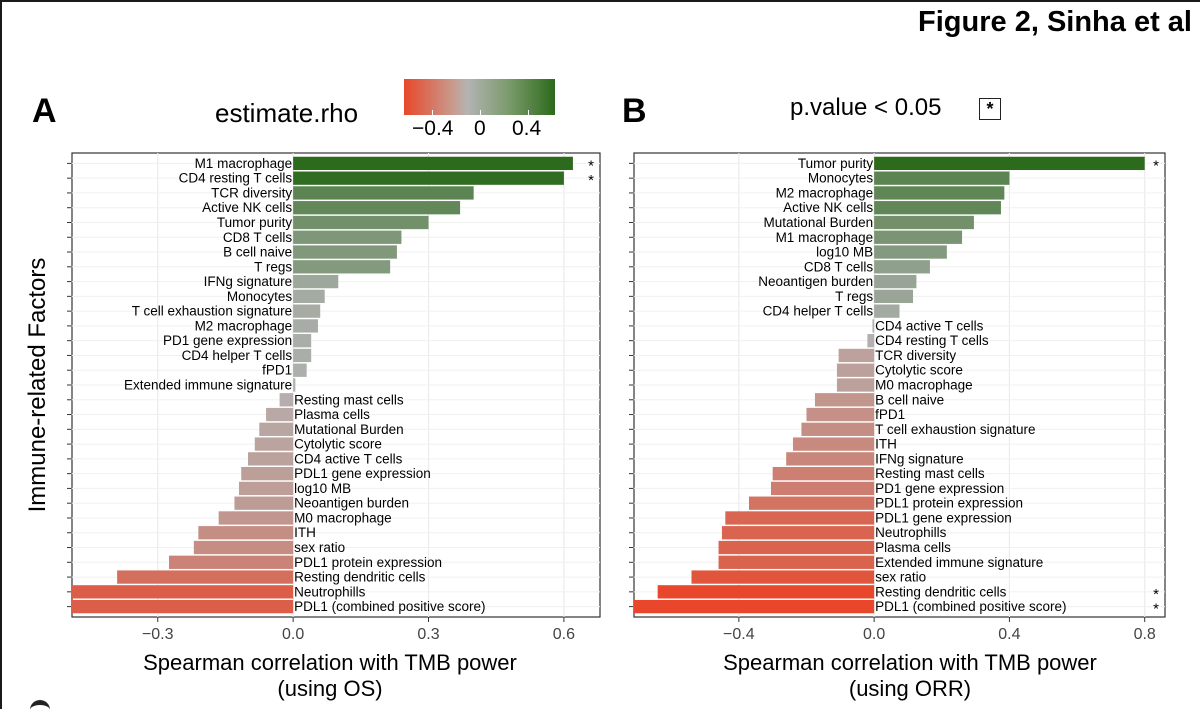 The image size is (1200, 714). Describe the element at coordinates (255, 222) in the screenshot. I see `bar-category-label: Tumor purity` at that location.